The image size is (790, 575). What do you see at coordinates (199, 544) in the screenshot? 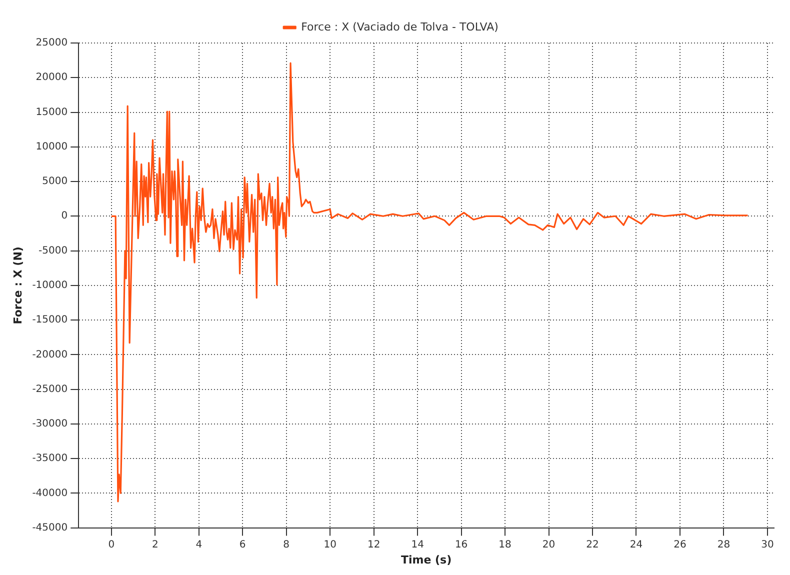
I see `x-tick-label: 4` at bounding box center [199, 544].